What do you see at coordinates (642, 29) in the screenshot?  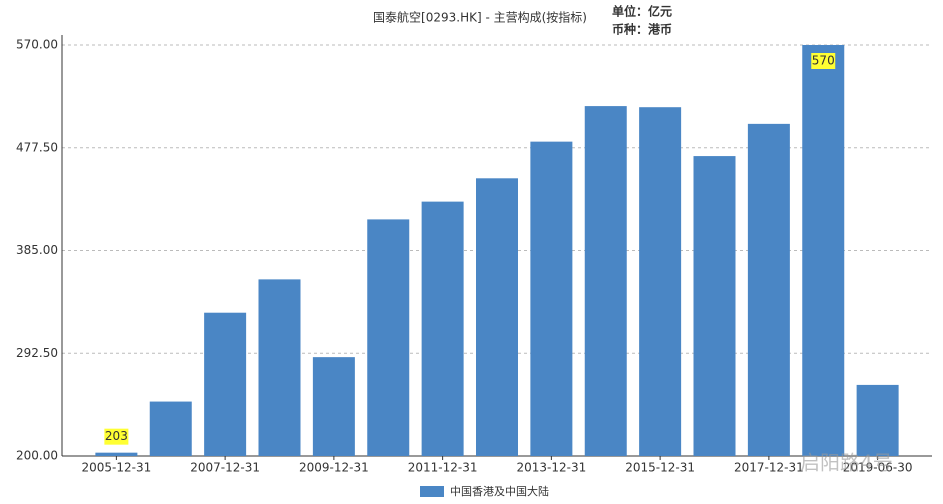 I see `currency-note: 币种：港币` at bounding box center [642, 29].